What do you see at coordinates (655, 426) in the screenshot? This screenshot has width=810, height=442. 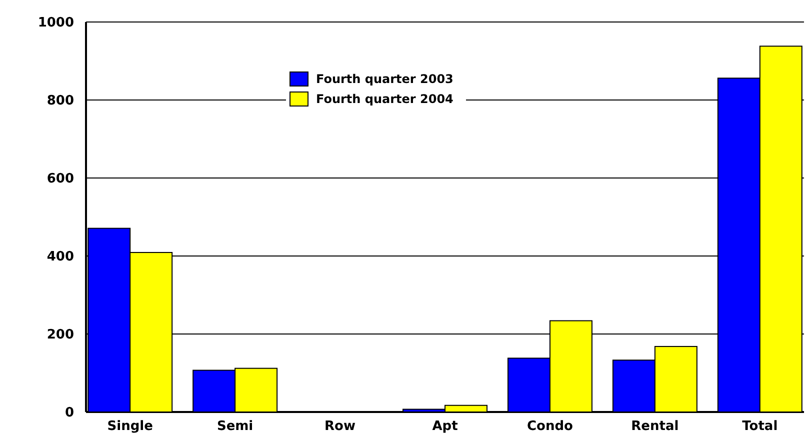 I see `x-tick-label: Rental` at bounding box center [655, 426].